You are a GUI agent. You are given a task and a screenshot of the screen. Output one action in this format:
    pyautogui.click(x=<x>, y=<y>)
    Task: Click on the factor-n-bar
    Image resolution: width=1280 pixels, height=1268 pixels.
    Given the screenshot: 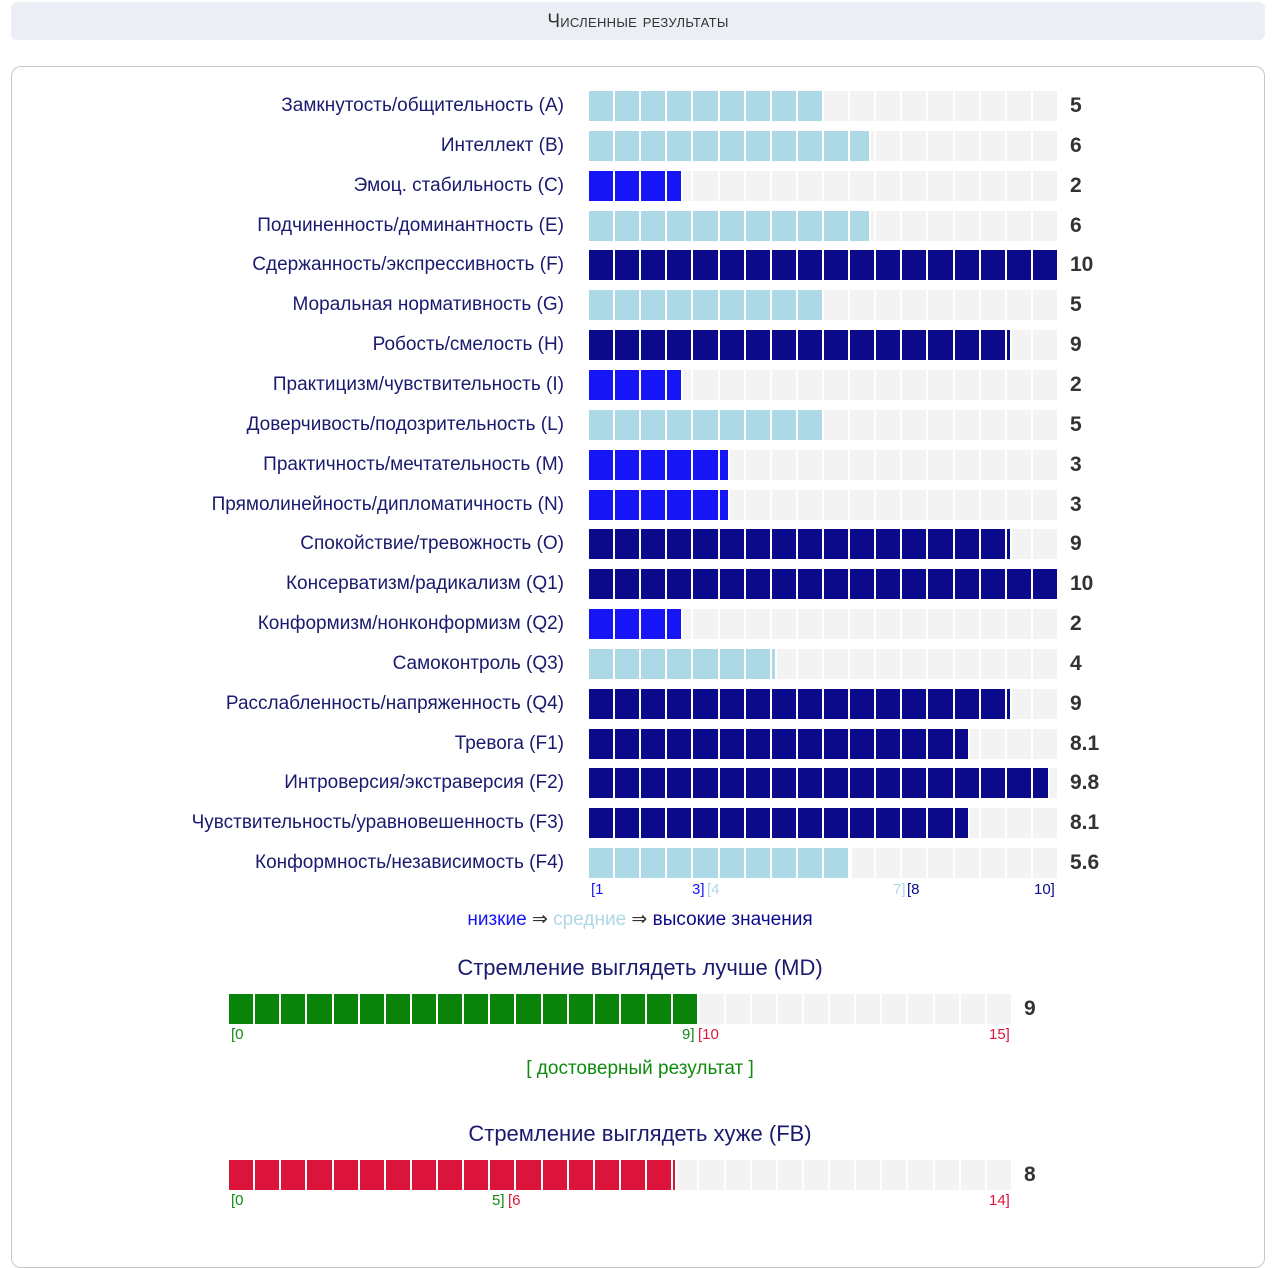 What is the action you would take?
    pyautogui.click(x=824, y=505)
    